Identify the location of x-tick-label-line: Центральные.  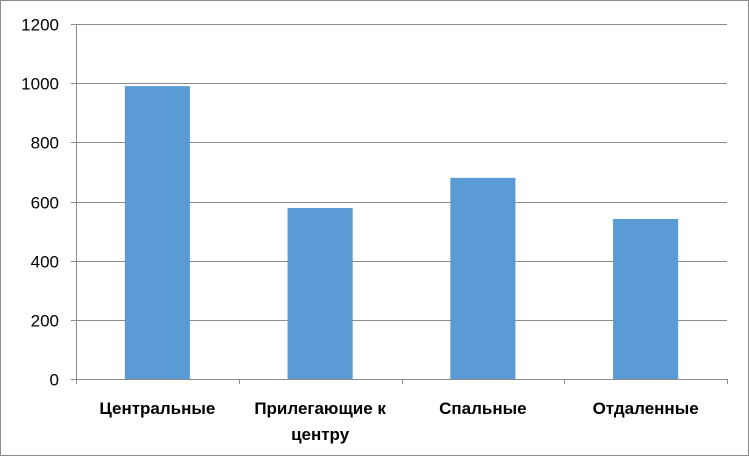
(157, 408).